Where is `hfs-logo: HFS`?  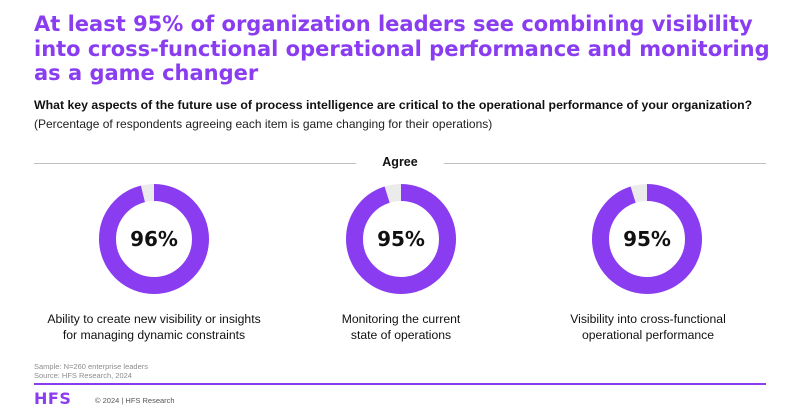
hfs-logo: HFS is located at coordinates (53, 398).